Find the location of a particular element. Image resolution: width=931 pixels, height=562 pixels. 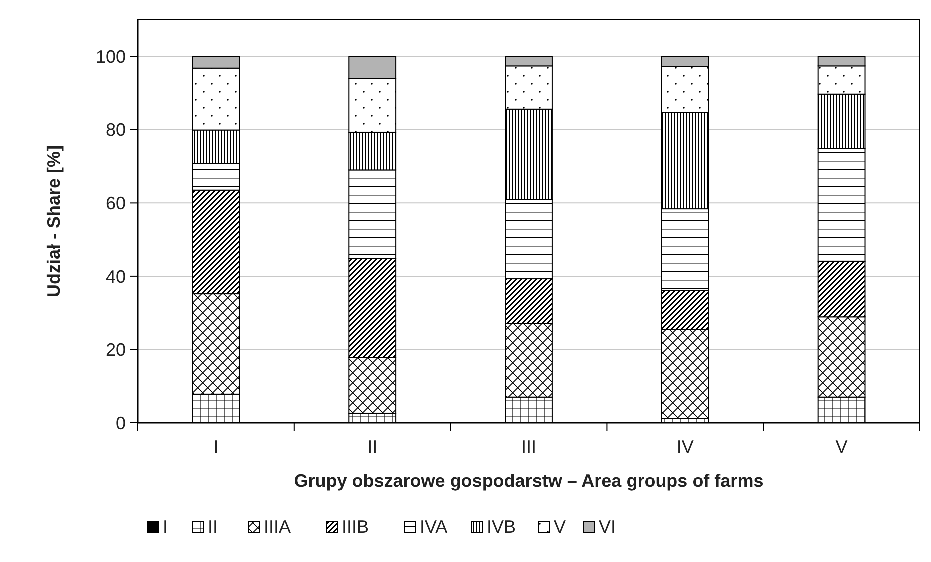

x-tick-label: I is located at coordinates (216, 447).